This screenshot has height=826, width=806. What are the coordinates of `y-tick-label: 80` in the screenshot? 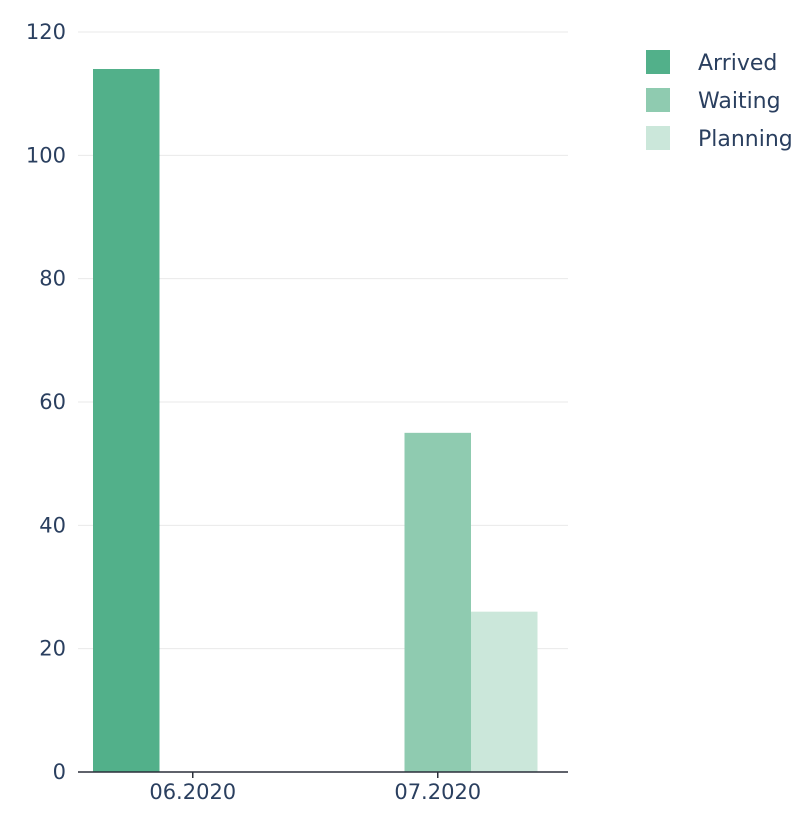 It's located at (52, 279).